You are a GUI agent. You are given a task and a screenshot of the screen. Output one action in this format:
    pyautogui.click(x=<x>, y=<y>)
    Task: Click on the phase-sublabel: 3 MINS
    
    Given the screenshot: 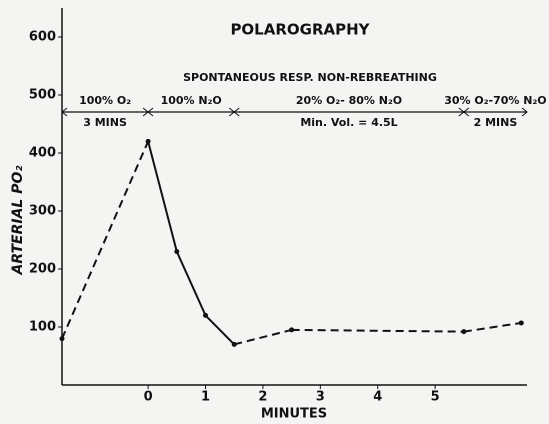 What is the action you would take?
    pyautogui.click(x=105, y=122)
    